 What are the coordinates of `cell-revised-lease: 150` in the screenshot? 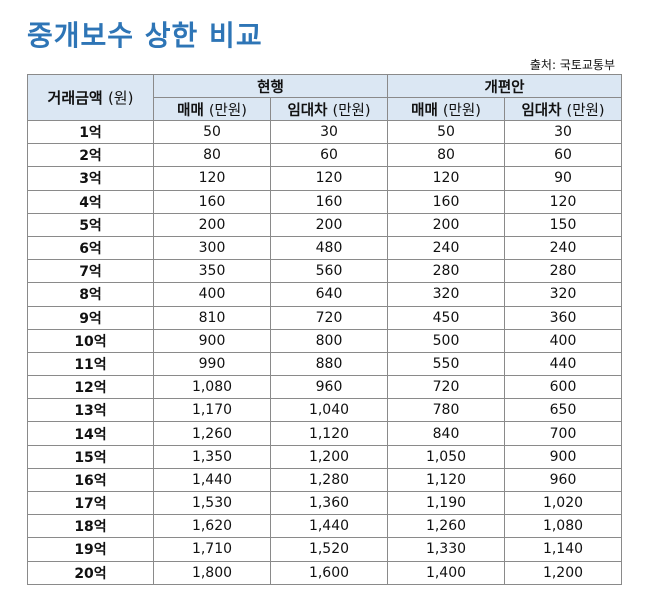 It's located at (563, 224).